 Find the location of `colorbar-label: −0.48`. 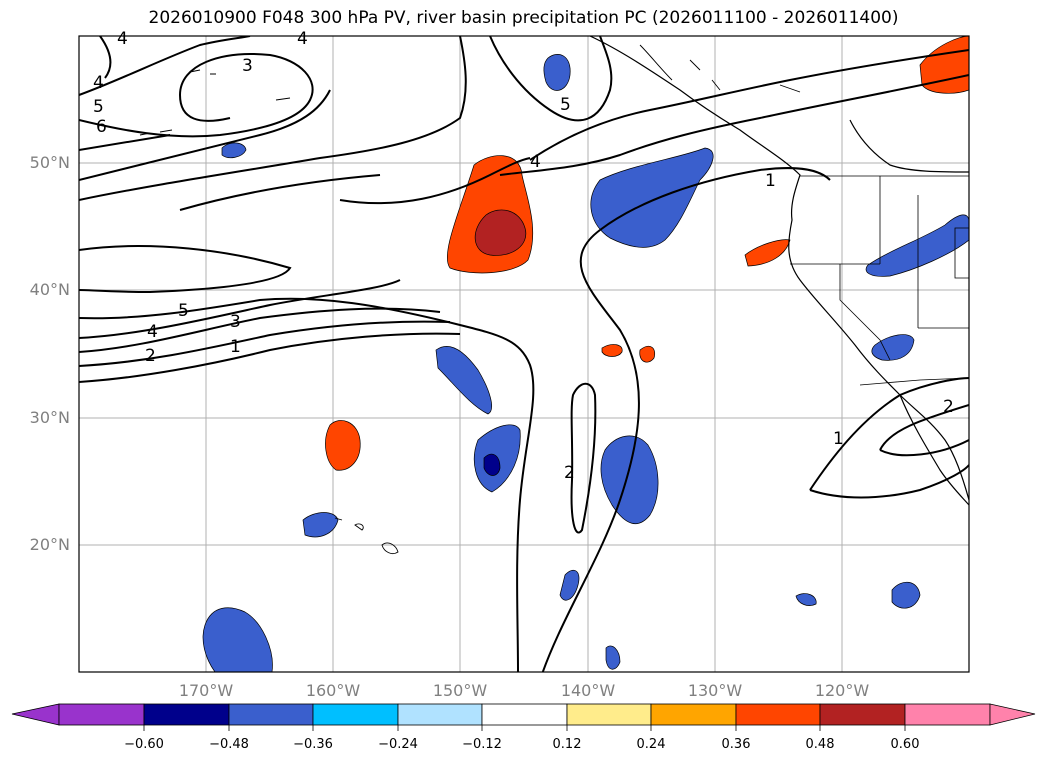

colorbar-label: −0.48 is located at coordinates (229, 744).